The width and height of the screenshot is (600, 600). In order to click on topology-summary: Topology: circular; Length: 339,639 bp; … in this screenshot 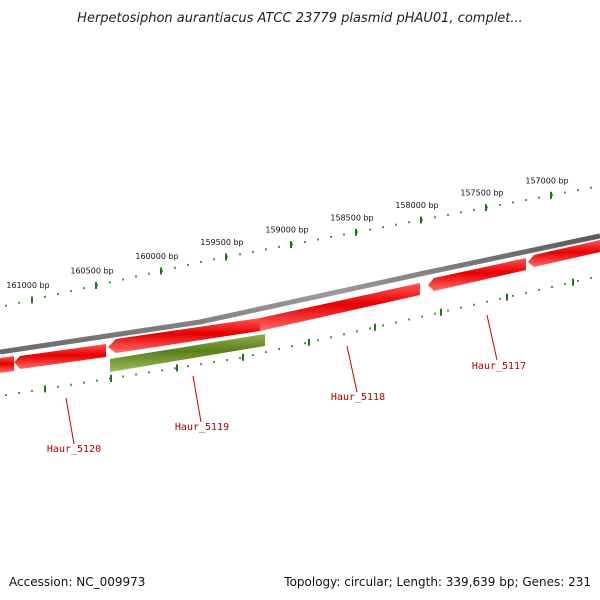, I will do `click(437, 582)`.